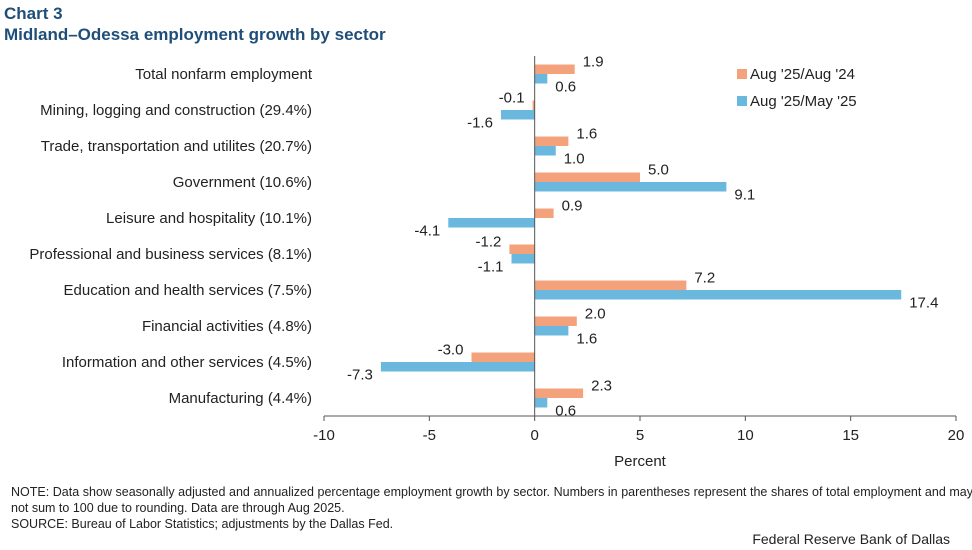  Describe the element at coordinates (851, 539) in the screenshot. I see `credit-text: Federal Reserve Bank of Dallas` at that location.